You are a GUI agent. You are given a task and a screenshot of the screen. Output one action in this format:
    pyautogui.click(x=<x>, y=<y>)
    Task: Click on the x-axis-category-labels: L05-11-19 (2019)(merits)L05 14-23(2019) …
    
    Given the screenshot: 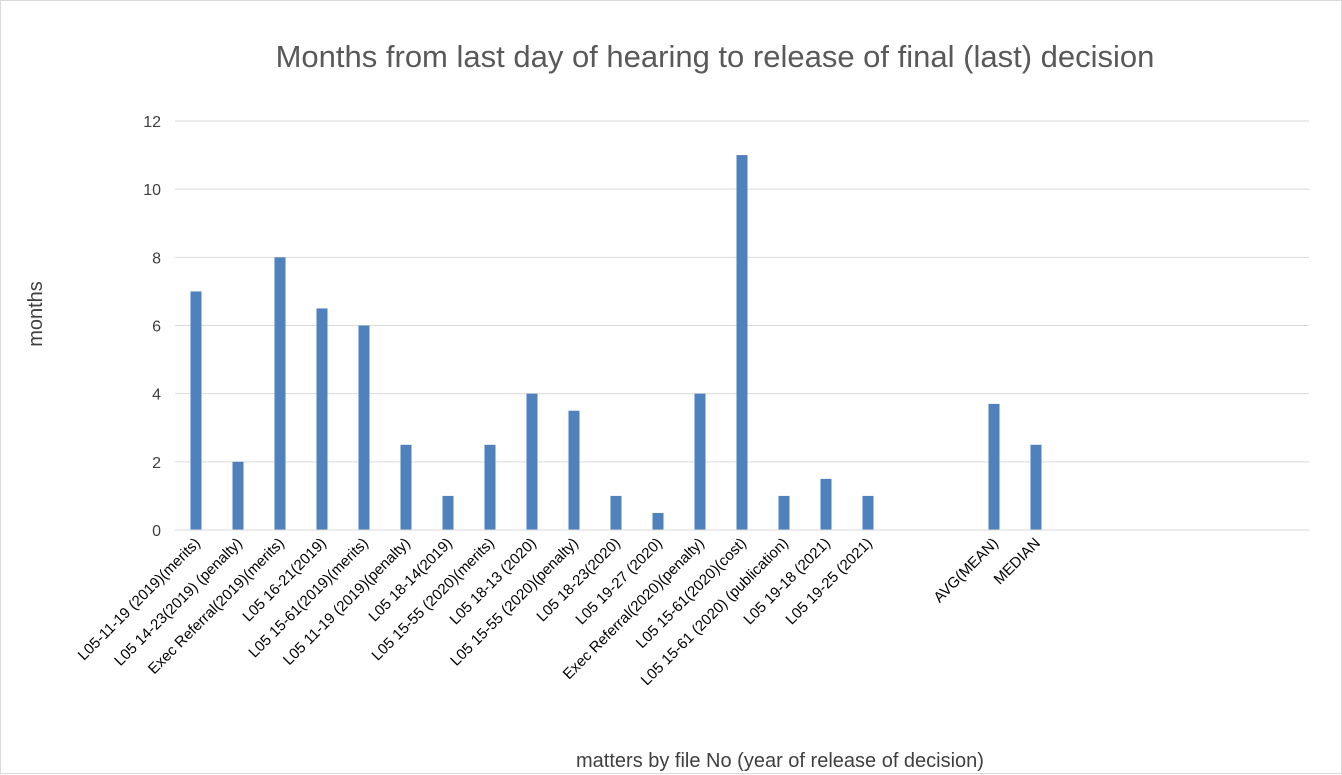 What is the action you would take?
    pyautogui.click(x=559, y=612)
    